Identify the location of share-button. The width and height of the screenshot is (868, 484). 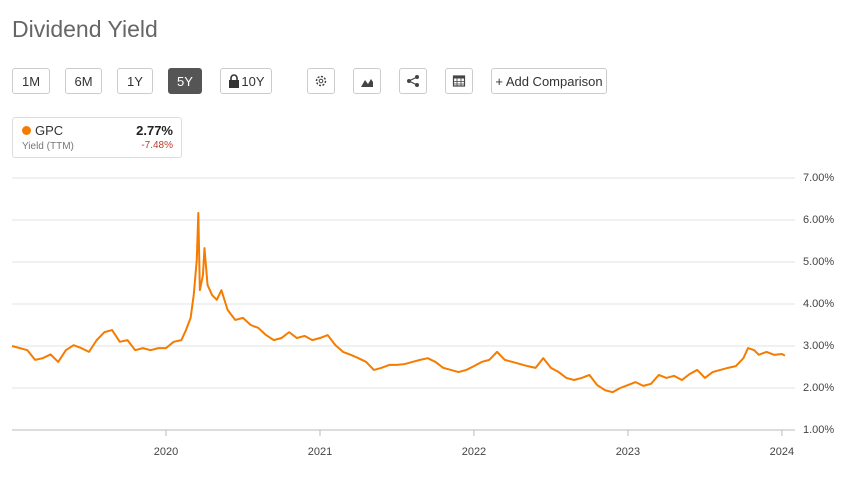
(413, 81).